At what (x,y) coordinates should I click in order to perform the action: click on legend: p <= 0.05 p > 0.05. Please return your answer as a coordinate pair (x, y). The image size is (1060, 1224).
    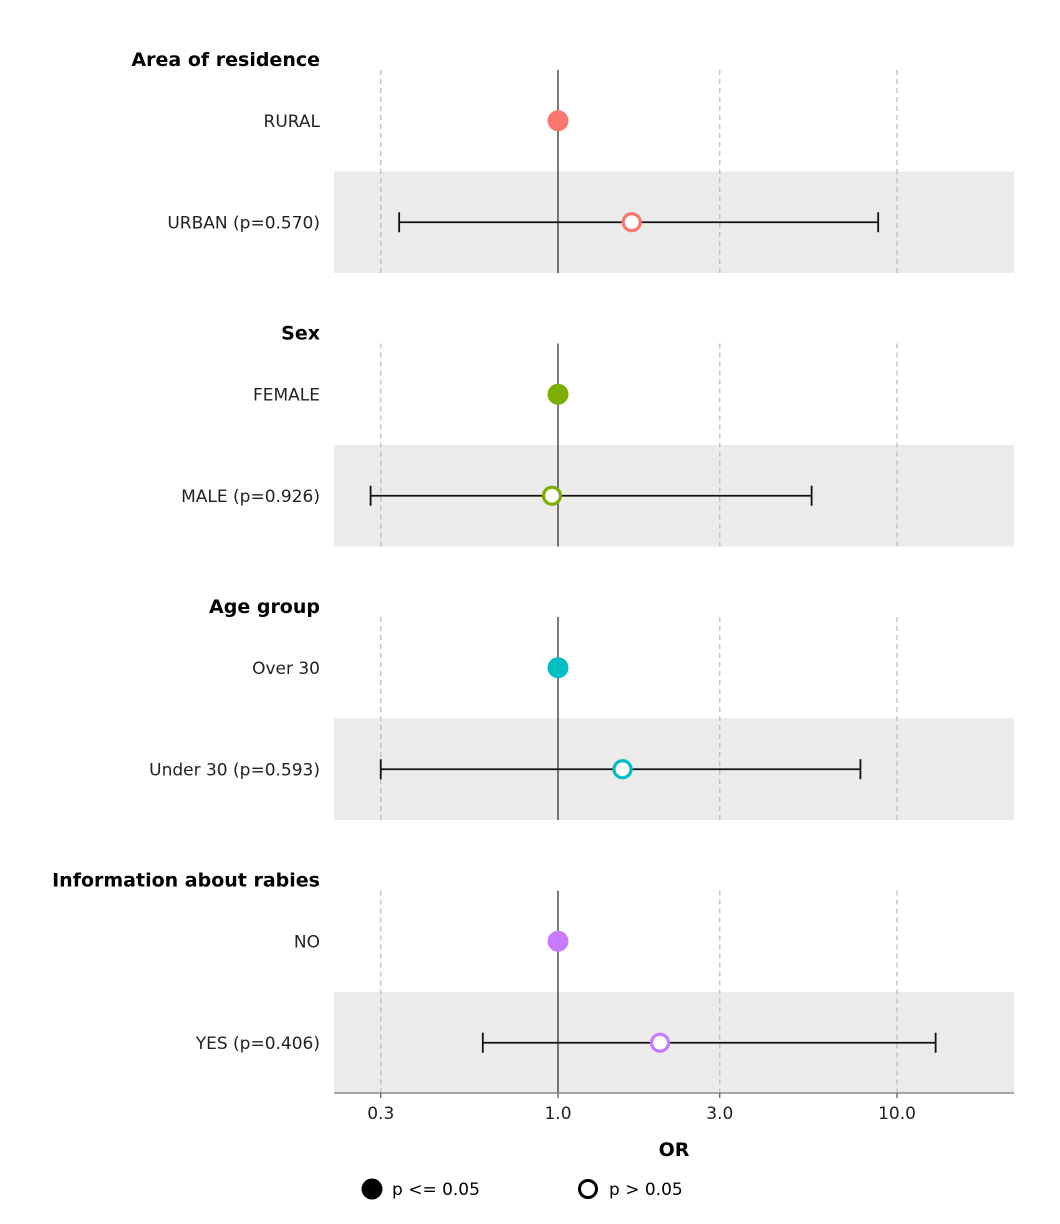
    Looking at the image, I should click on (522, 1189).